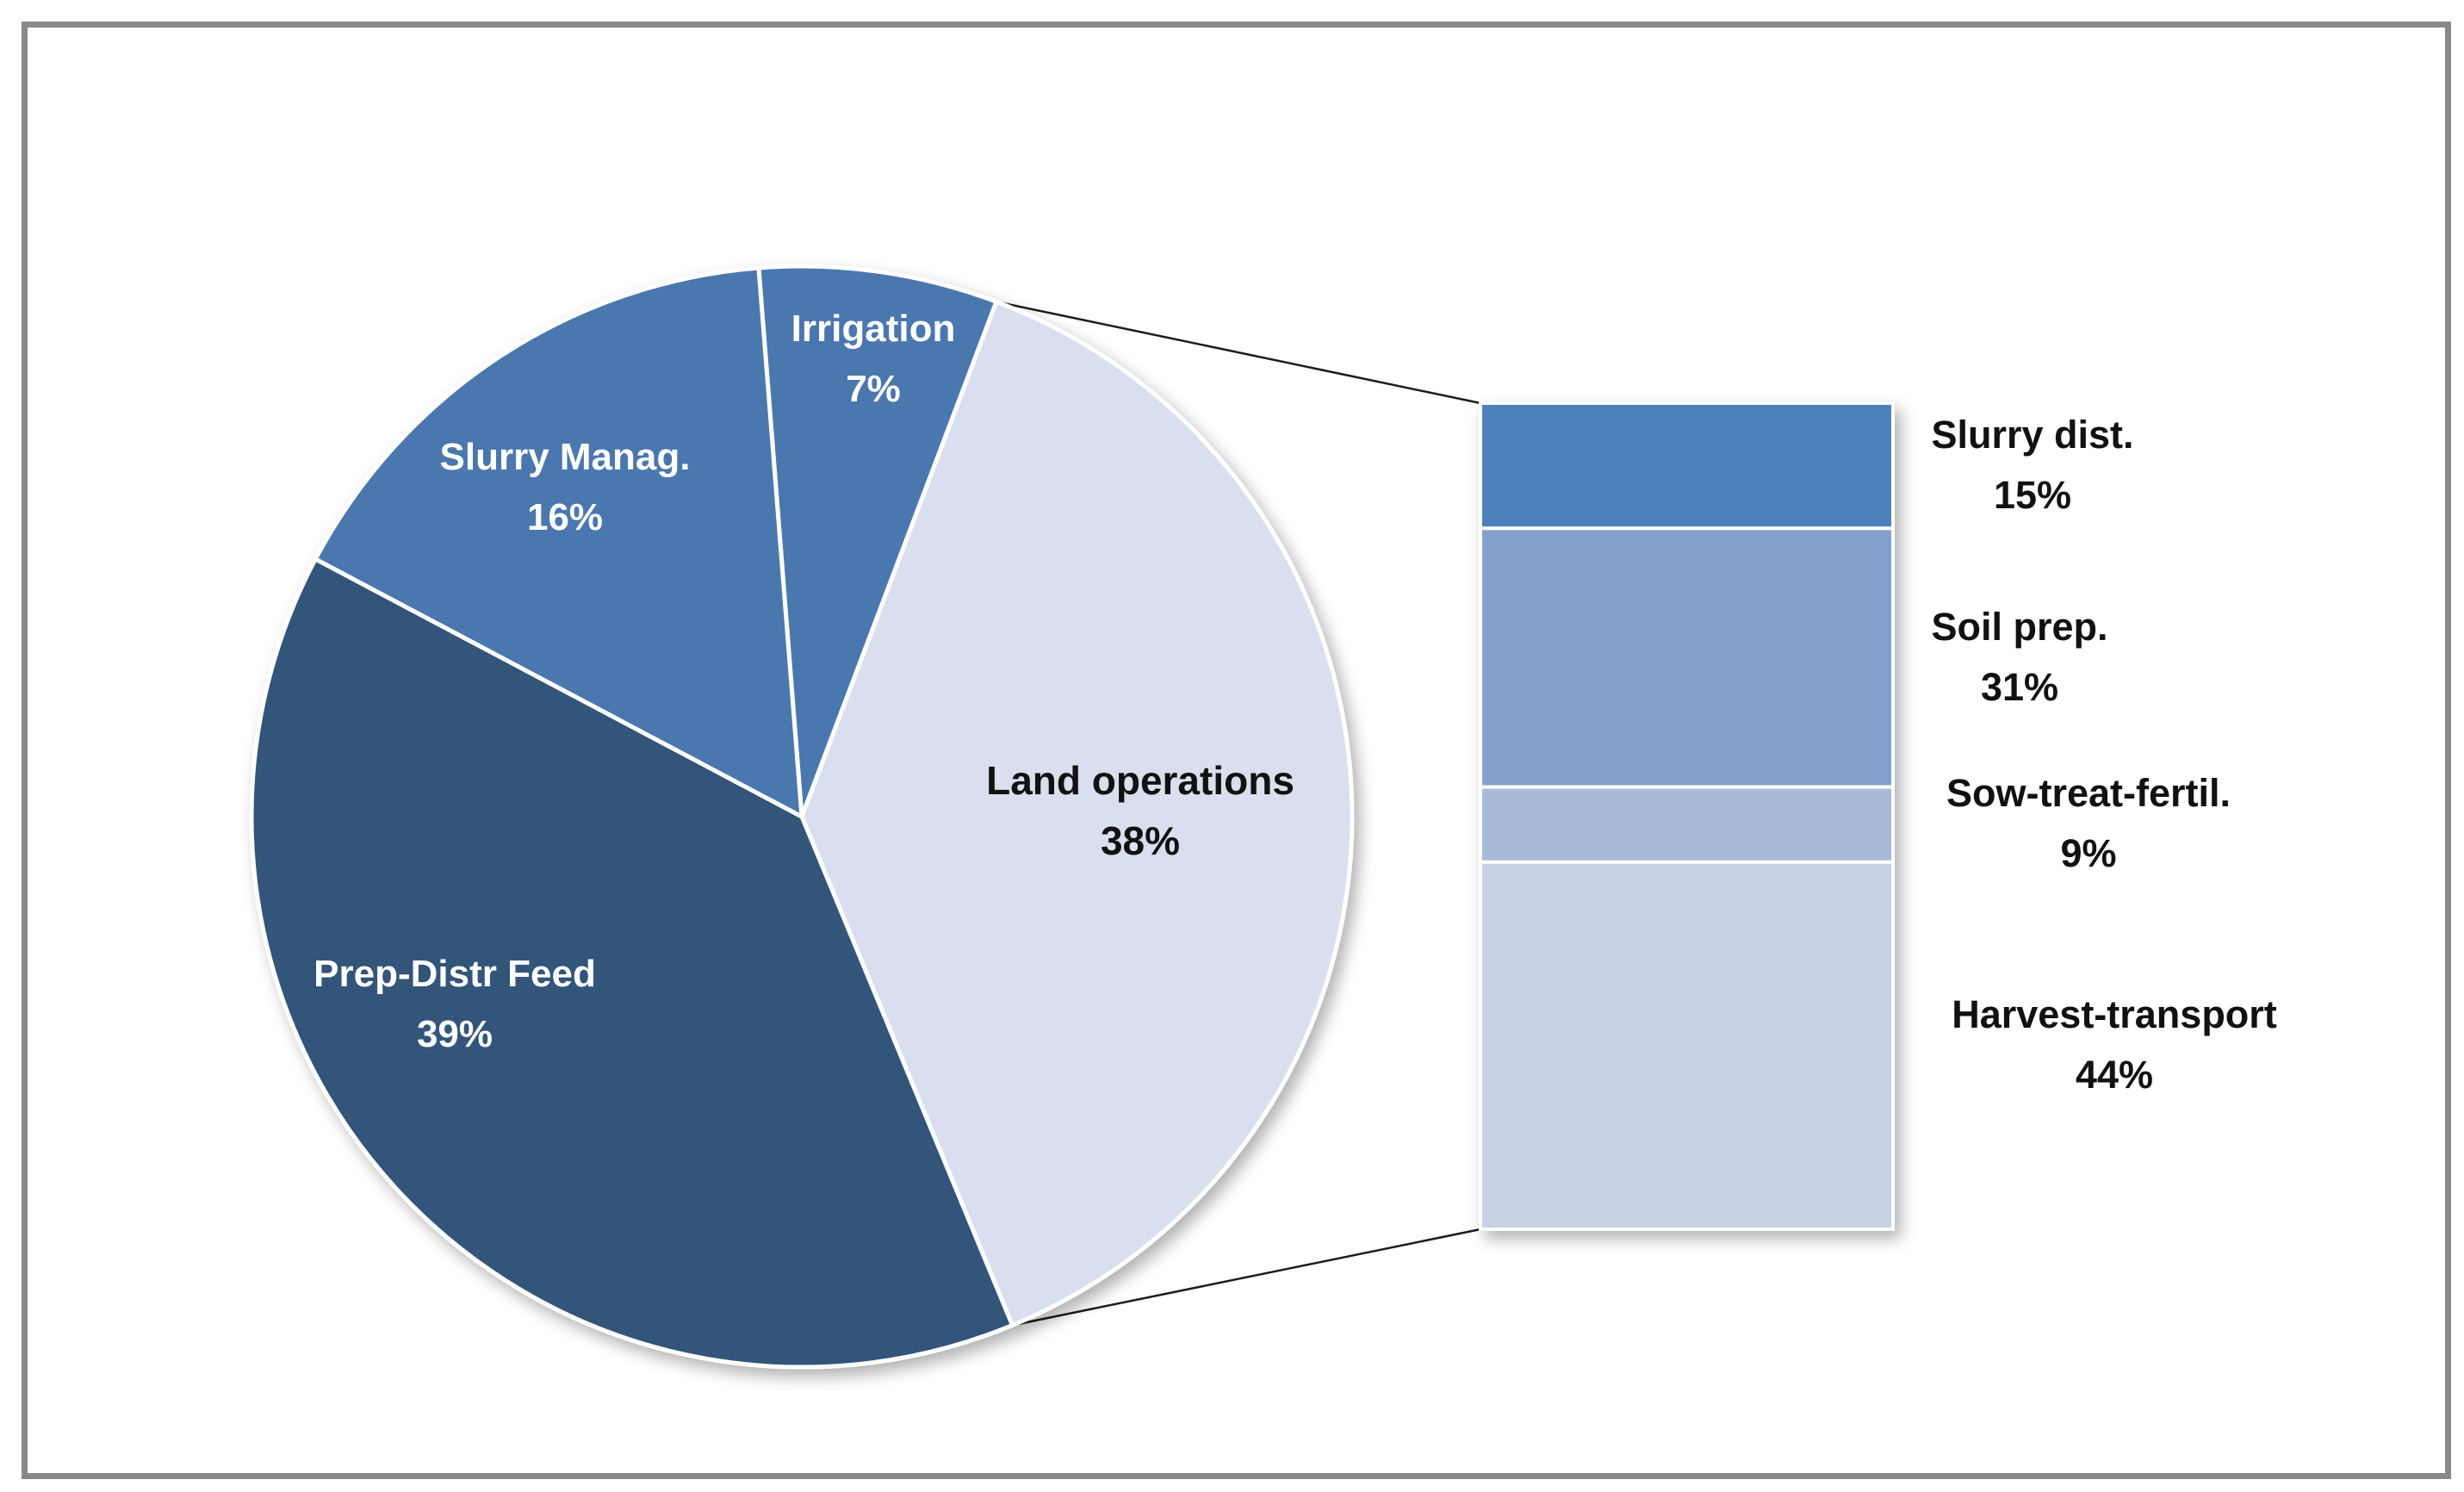  Describe the element at coordinates (2019, 658) in the screenshot. I see `bar-label-soil-prep: Soil prep. 31%` at that location.